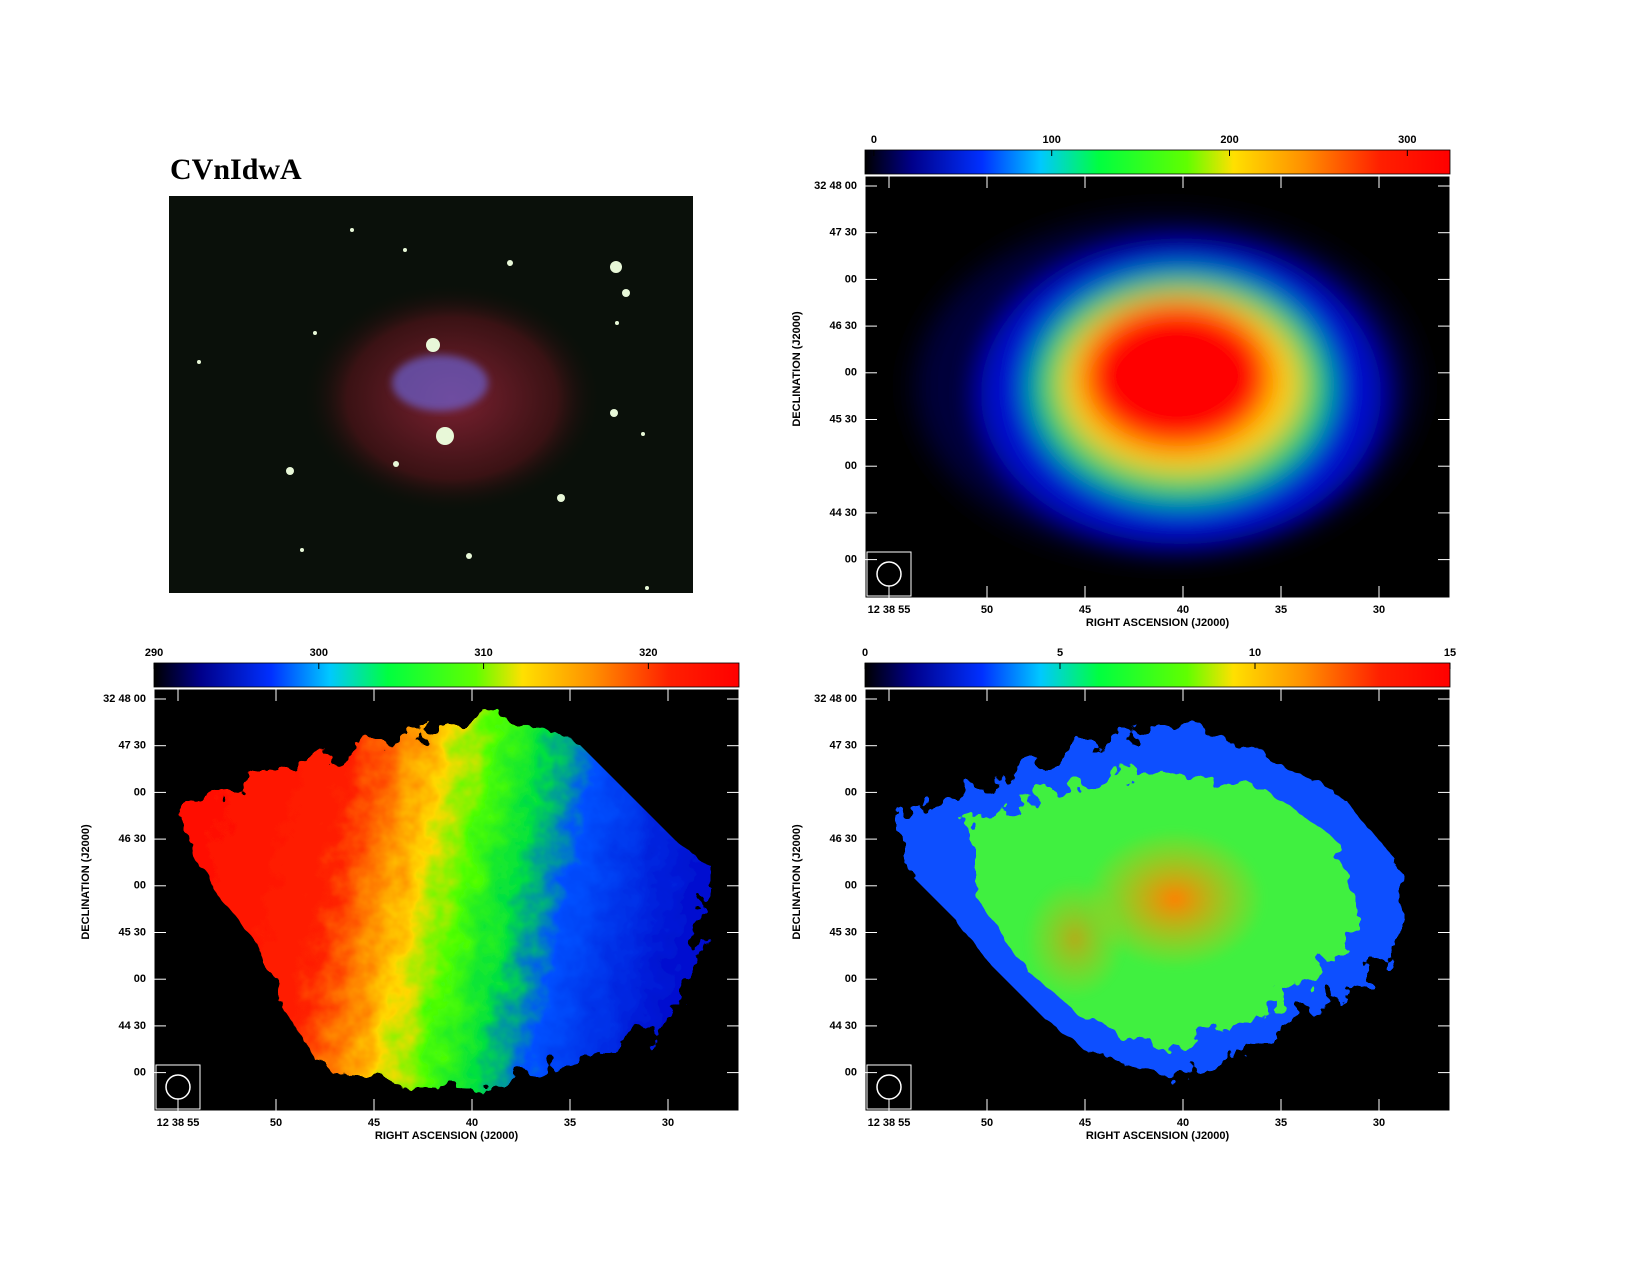 This screenshot has height=1275, width=1650. I want to click on colorbar-tick-label: 100, so click(1052, 140).